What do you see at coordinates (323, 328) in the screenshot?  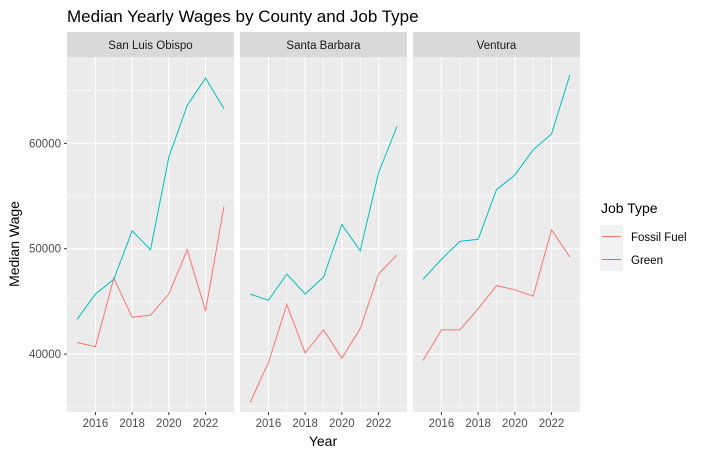 I see `series-line-fossil-fuel-santa-barbara` at bounding box center [323, 328].